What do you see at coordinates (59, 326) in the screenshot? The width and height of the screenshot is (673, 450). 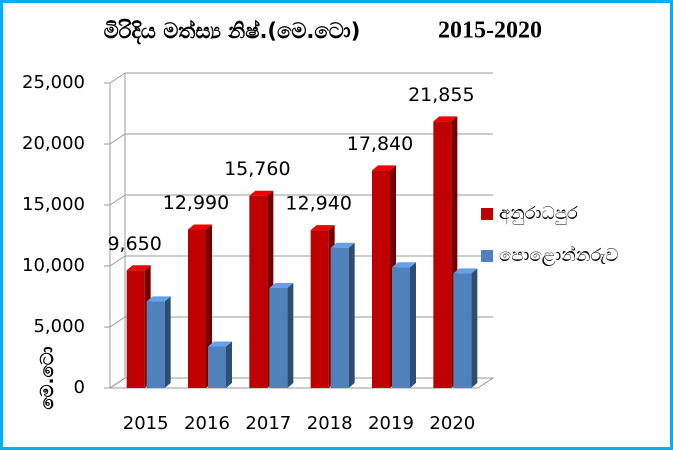 I see `y-tick-label: 5,000` at bounding box center [59, 326].